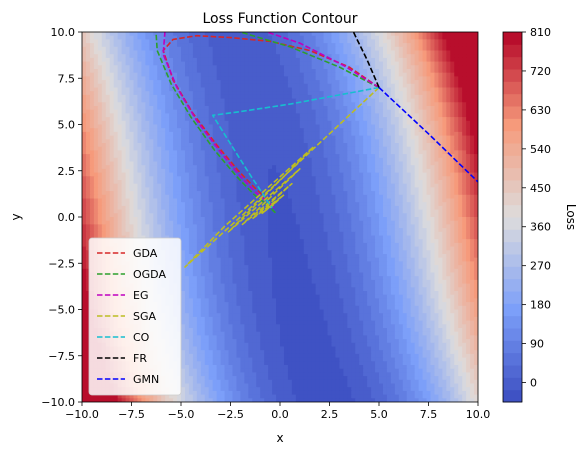 The width and height of the screenshot is (587, 455). I want to click on legend-label-ogda: OGDA, so click(149, 274).